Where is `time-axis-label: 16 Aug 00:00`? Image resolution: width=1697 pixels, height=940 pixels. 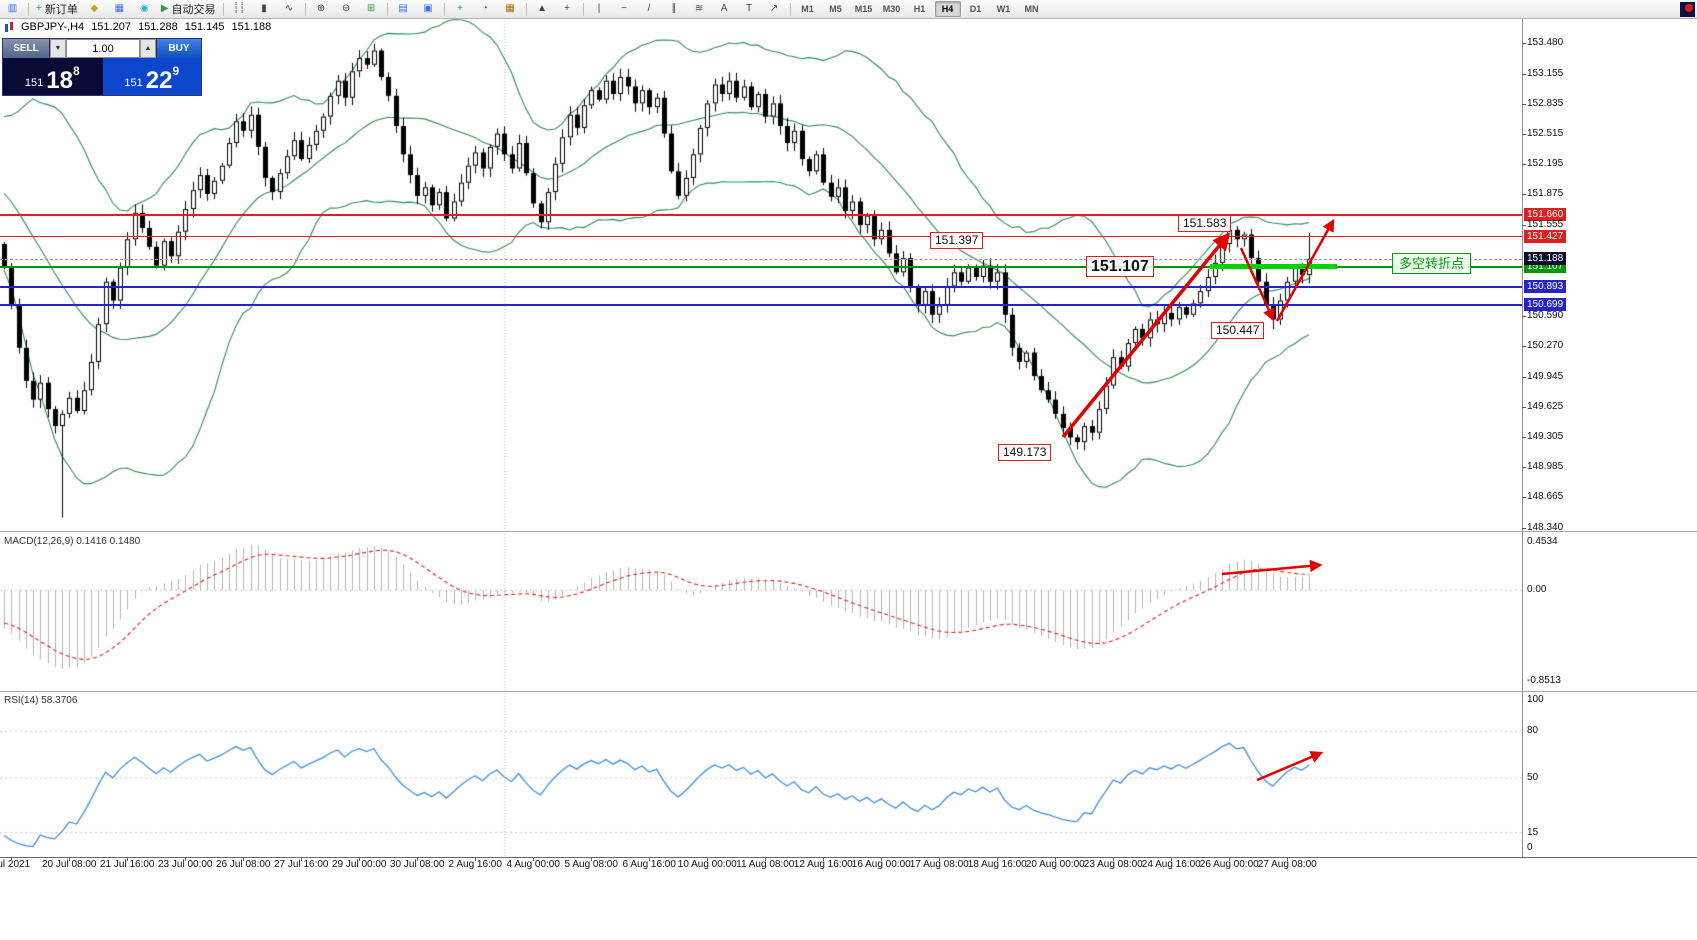 time-axis-label: 16 Aug 00:00 is located at coordinates (881, 864).